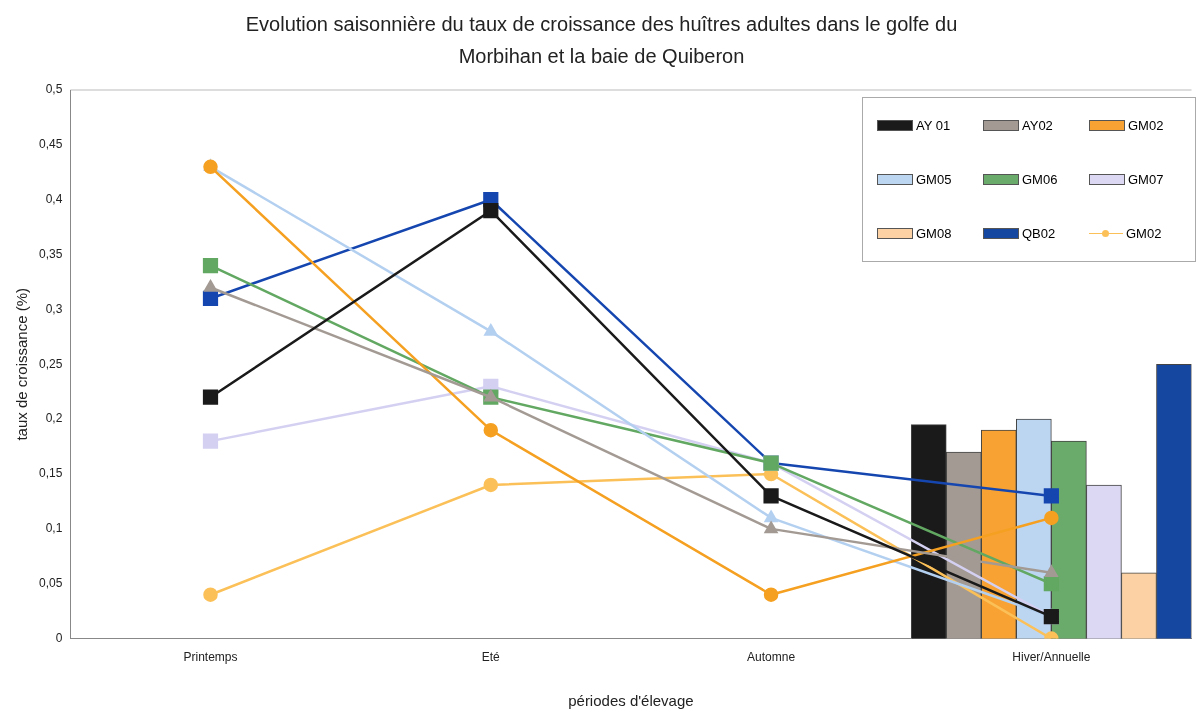 The image size is (1203, 717). I want to click on y-tick-label: 0,1, so click(54, 528).